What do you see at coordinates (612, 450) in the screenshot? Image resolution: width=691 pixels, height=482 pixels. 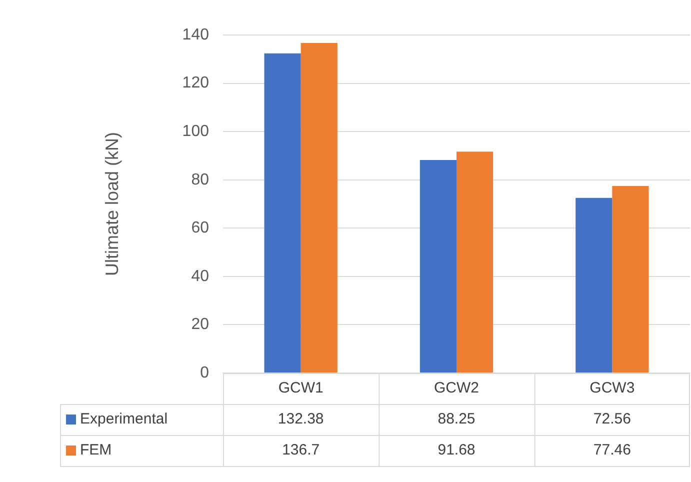 I see `data-label: 77.46` at bounding box center [612, 450].